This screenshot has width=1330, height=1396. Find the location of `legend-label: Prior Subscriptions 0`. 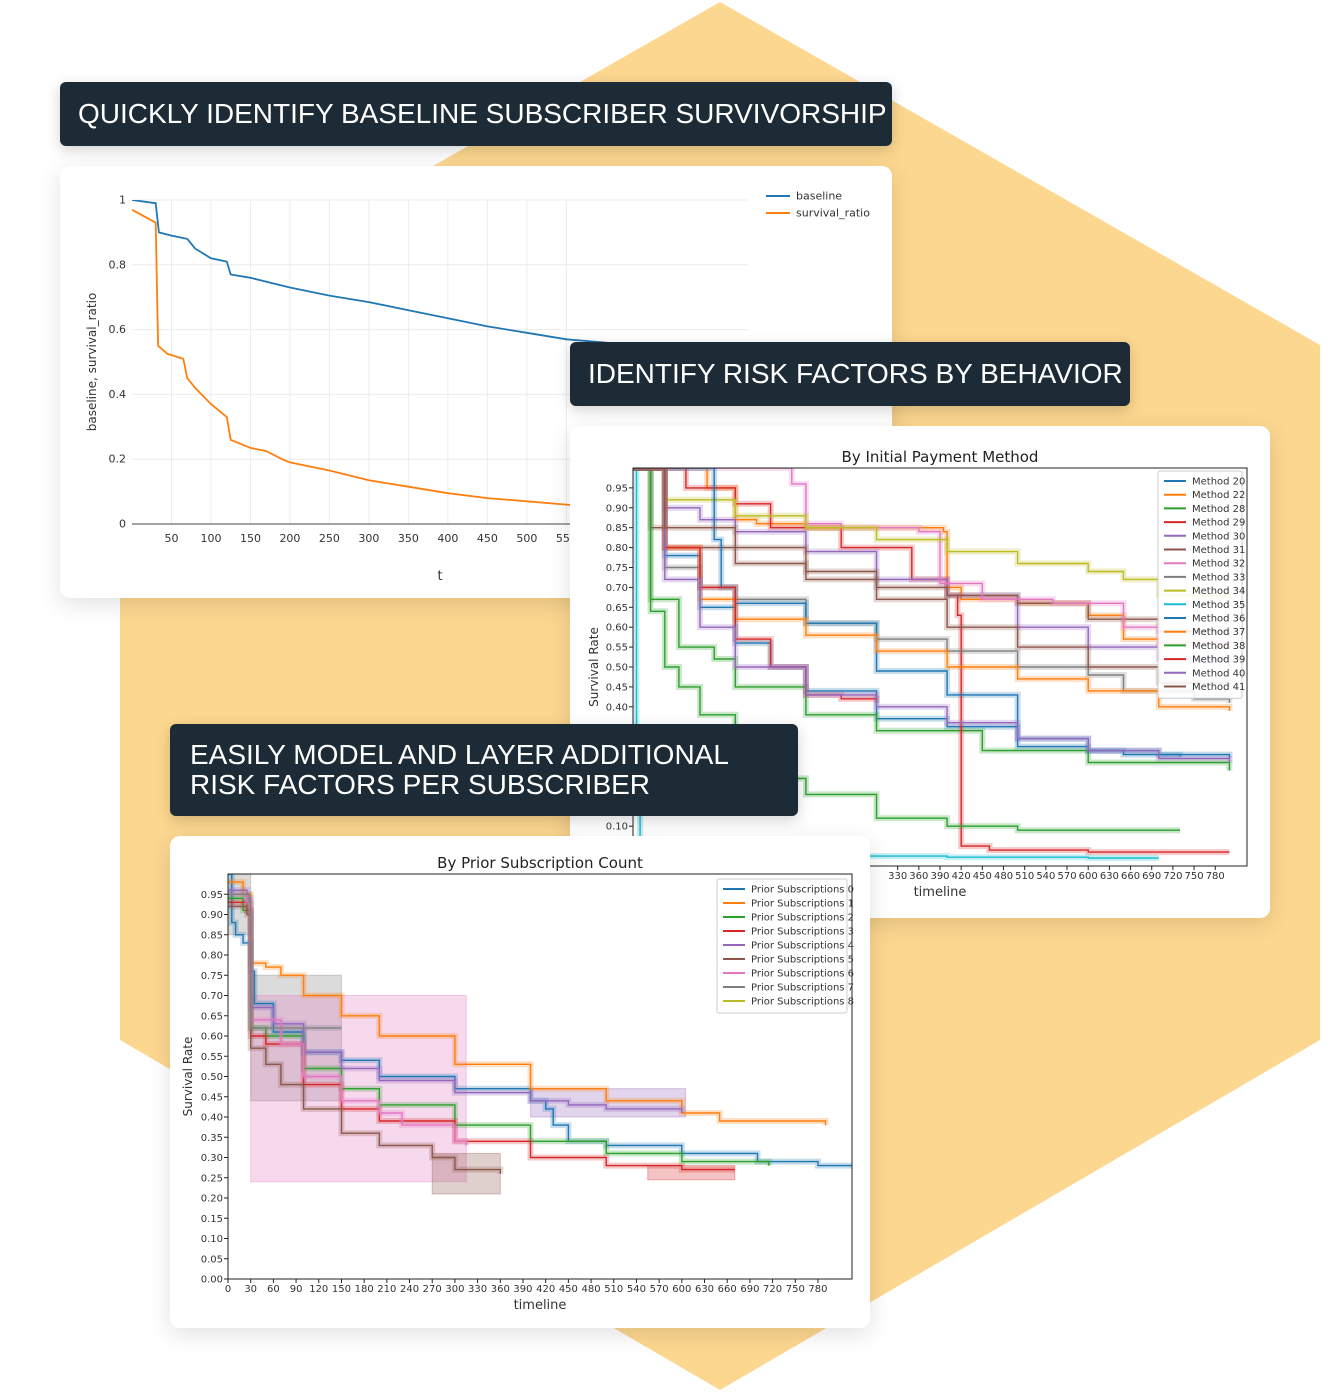

legend-label: Prior Subscriptions 0 is located at coordinates (802, 890).